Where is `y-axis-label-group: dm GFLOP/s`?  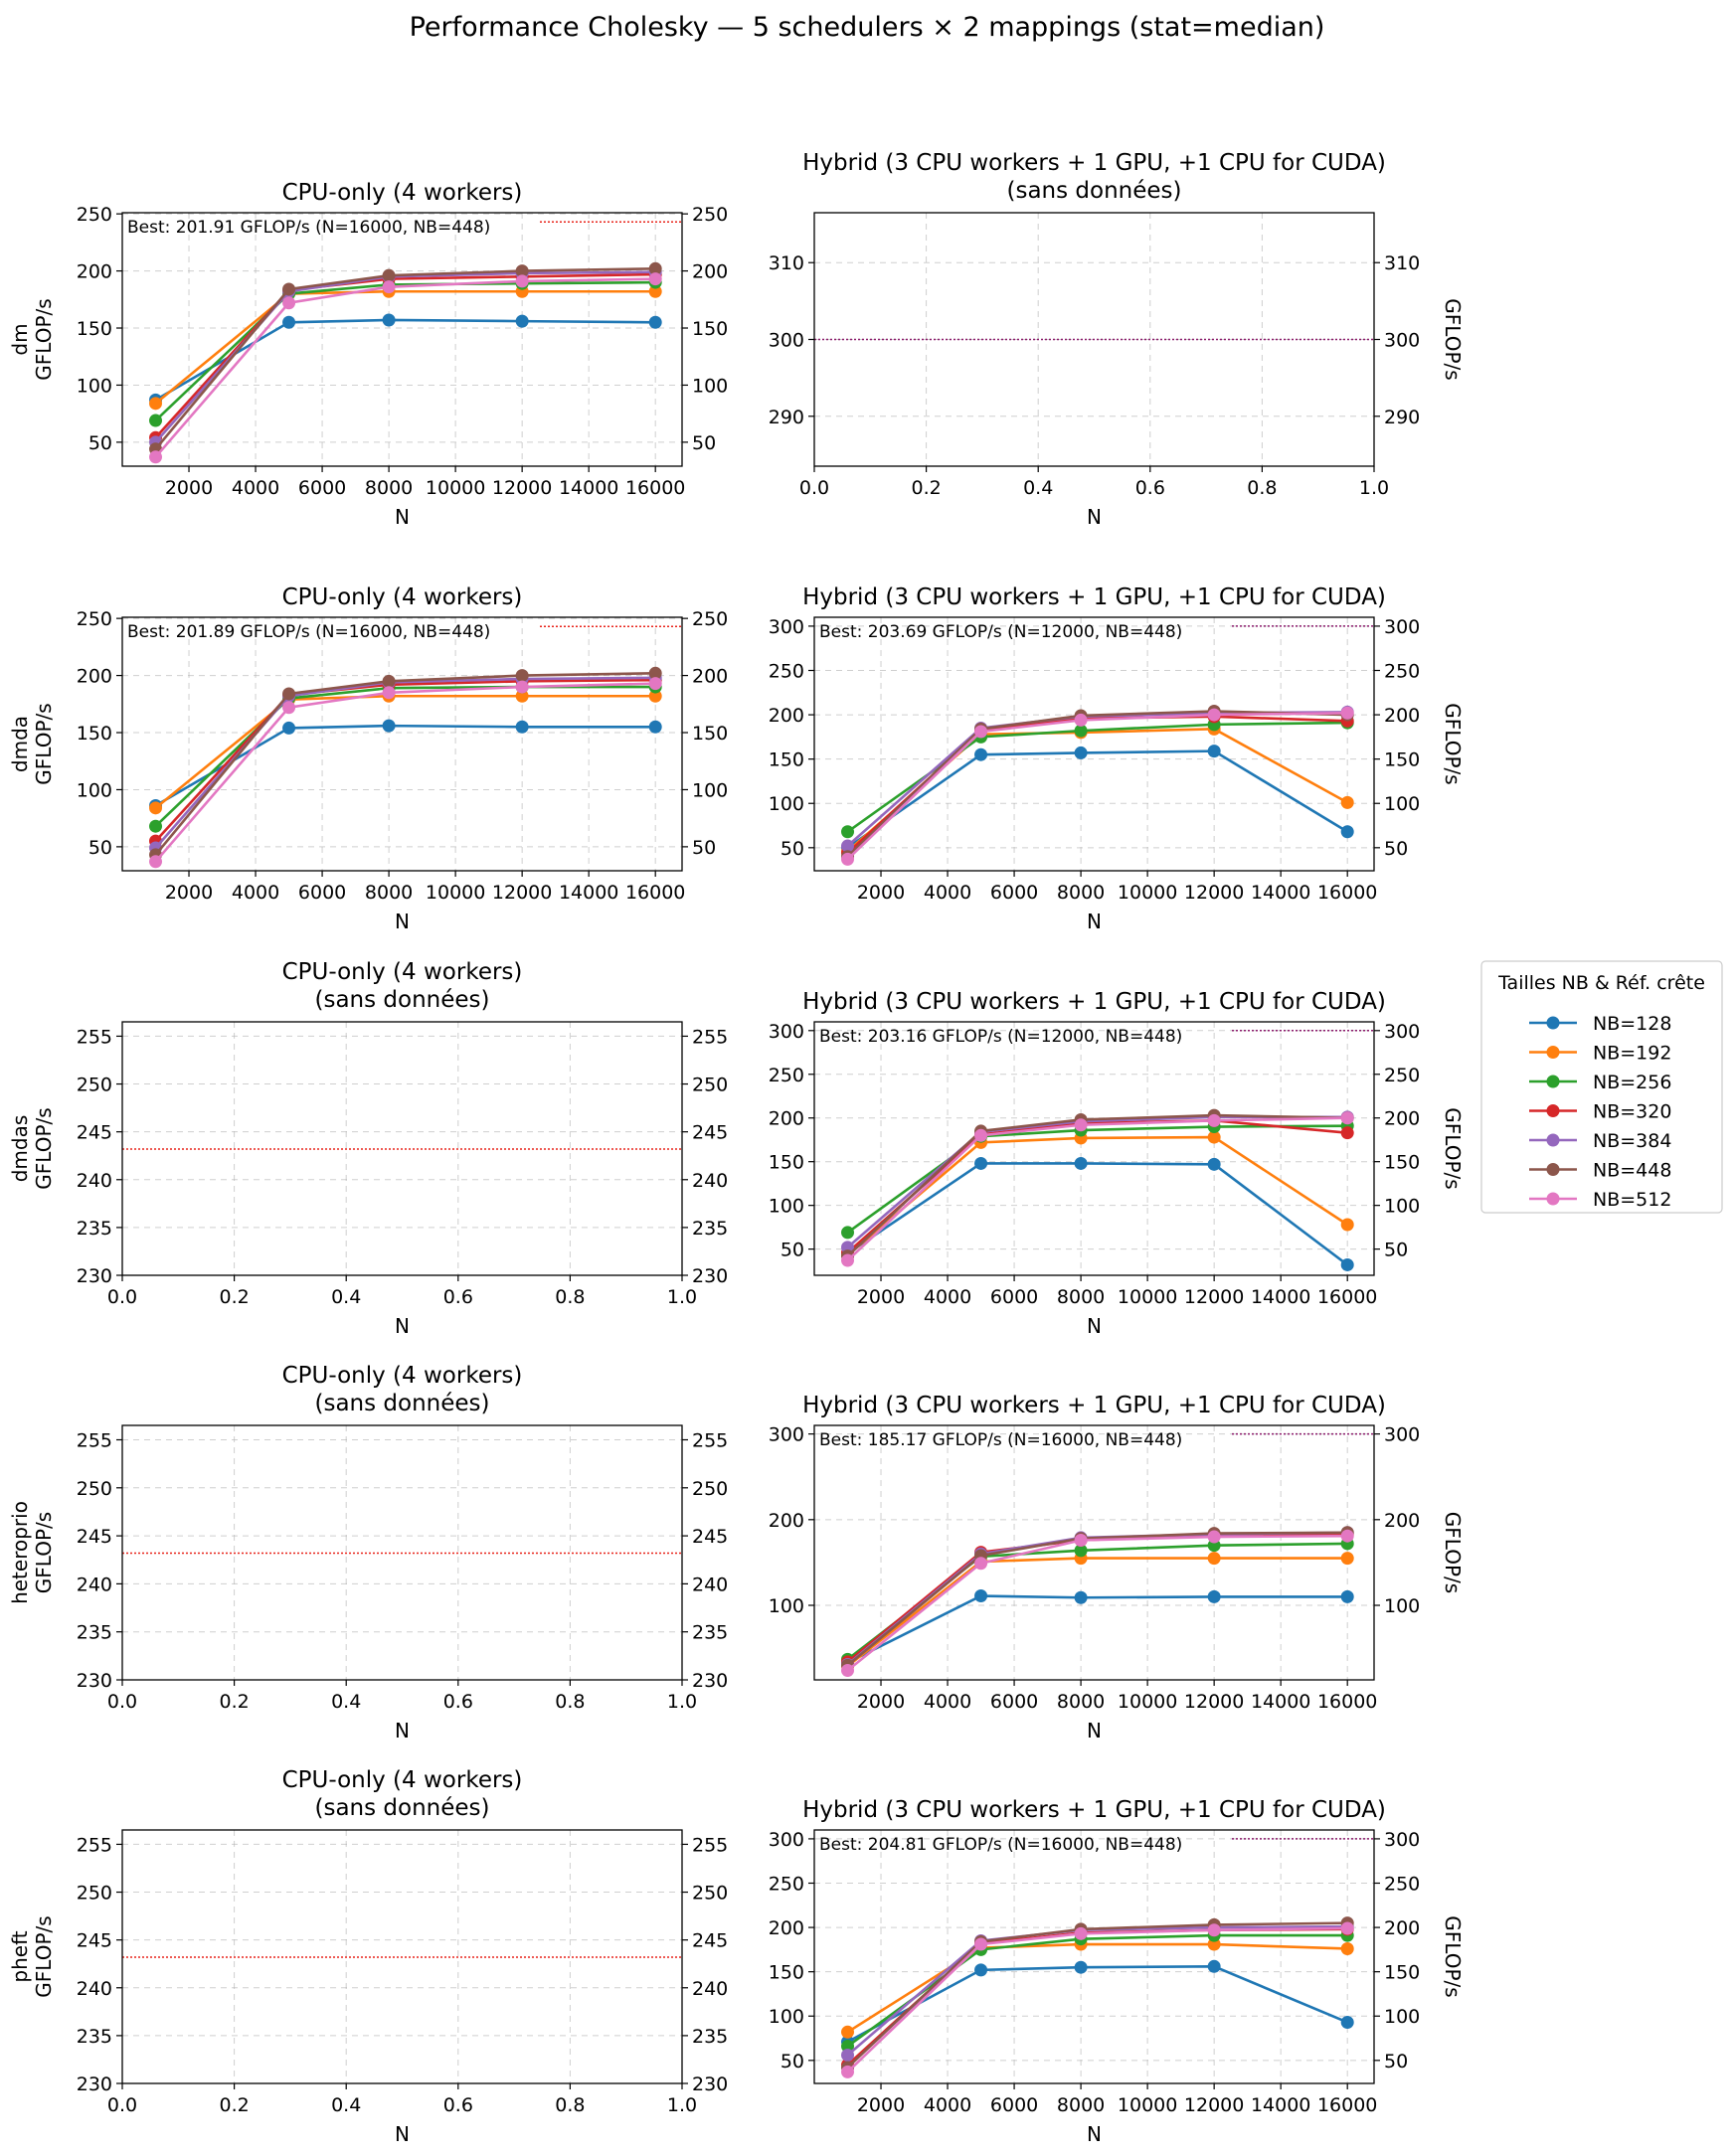
y-axis-label-group: dm GFLOP/s is located at coordinates (32, 339).